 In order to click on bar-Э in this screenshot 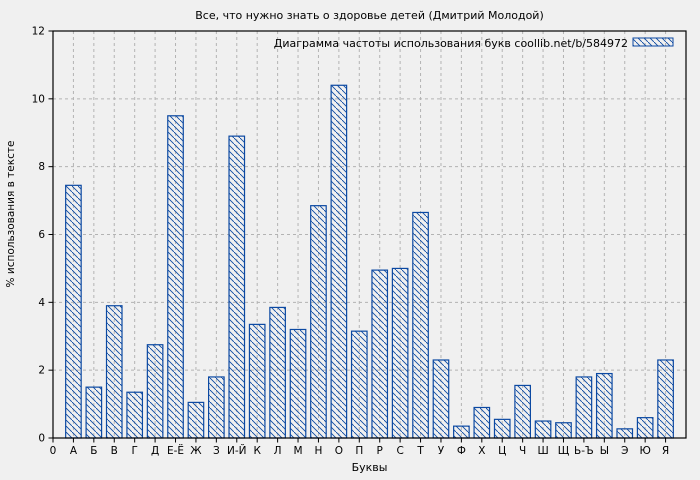, I will do `click(625, 433)`.